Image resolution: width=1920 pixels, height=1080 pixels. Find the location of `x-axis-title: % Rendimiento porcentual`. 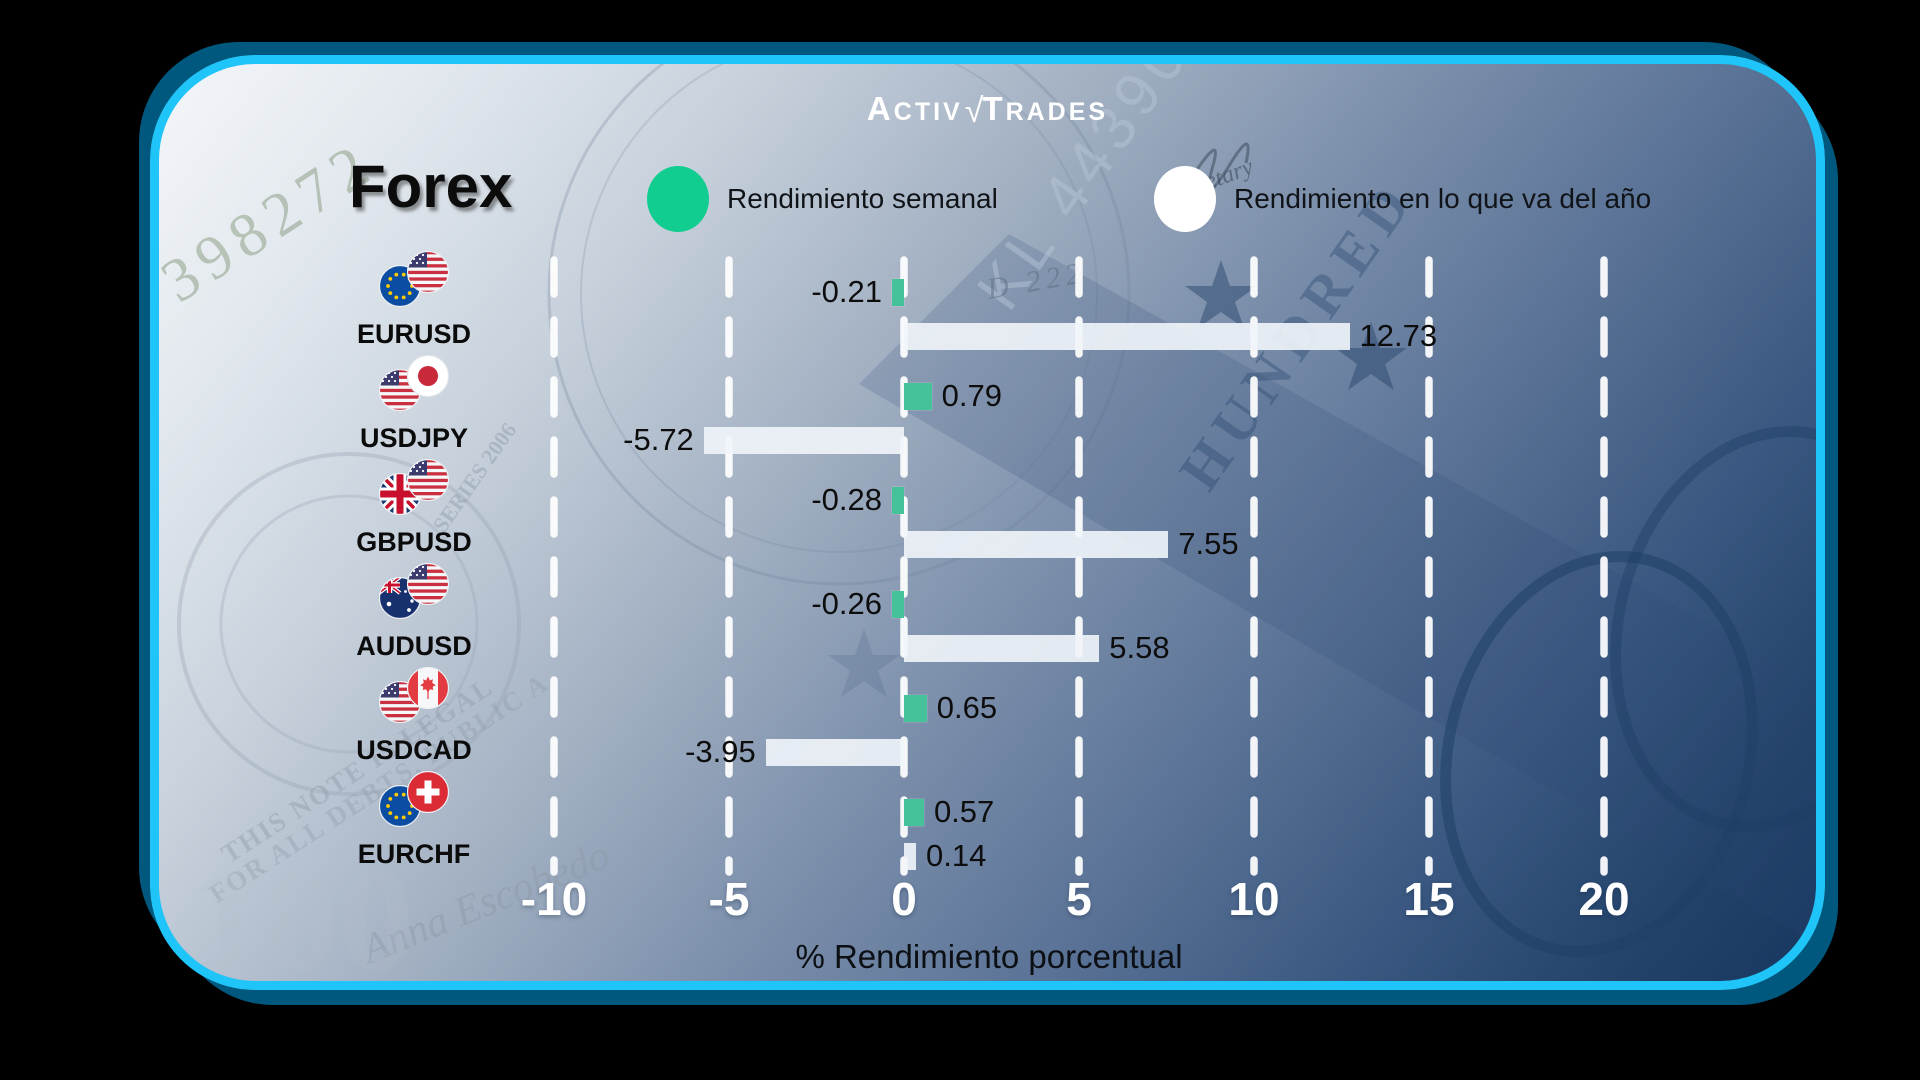

x-axis-title: % Rendimiento porcentual is located at coordinates (989, 956).